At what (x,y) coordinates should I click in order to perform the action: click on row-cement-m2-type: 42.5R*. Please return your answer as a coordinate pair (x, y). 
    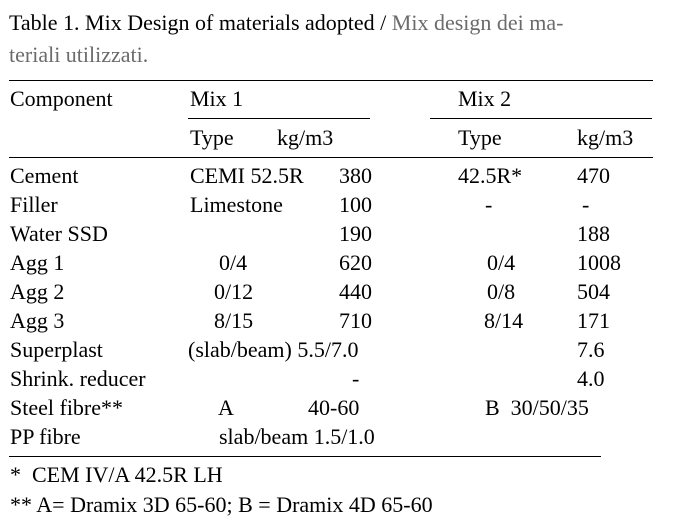
    Looking at the image, I should click on (490, 175).